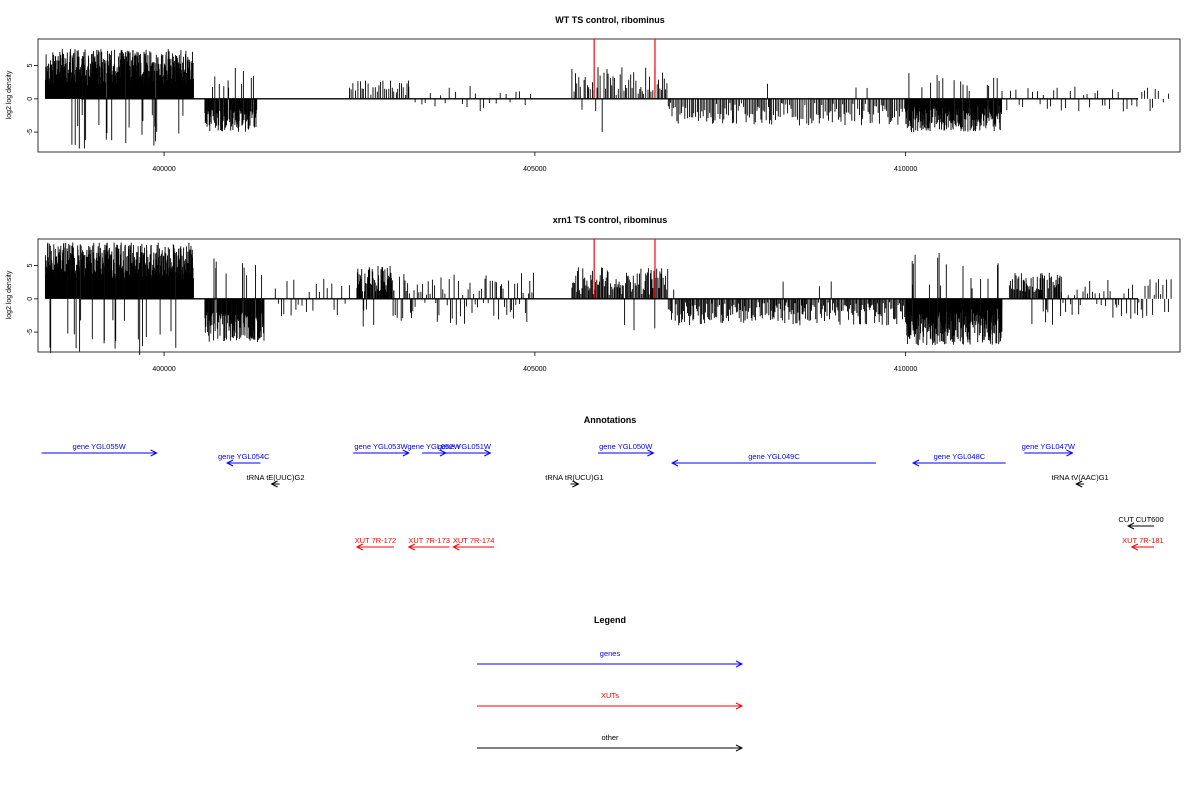  What do you see at coordinates (574, 477) in the screenshot?
I see `annotation-label: tRNA tR(UCU)G1` at bounding box center [574, 477].